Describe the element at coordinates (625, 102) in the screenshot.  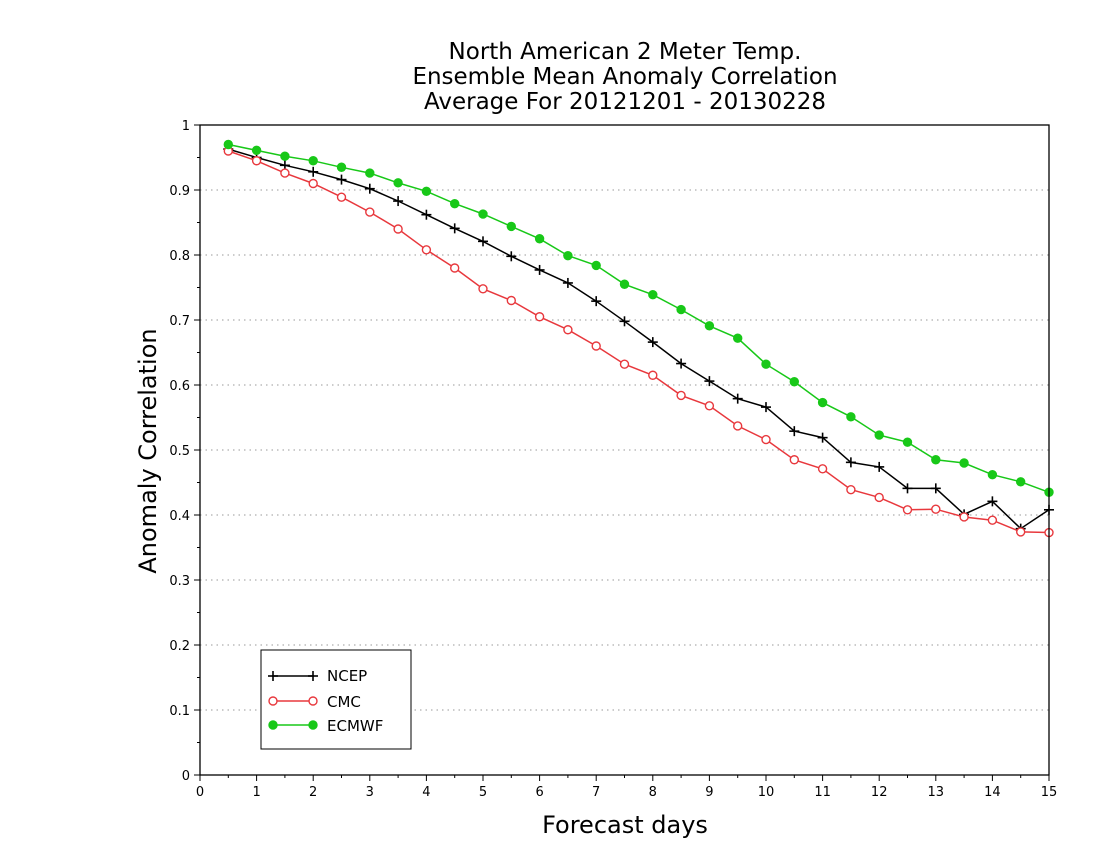
I see `chart-title-line-3: Average For 20121201 - 20130228` at that location.